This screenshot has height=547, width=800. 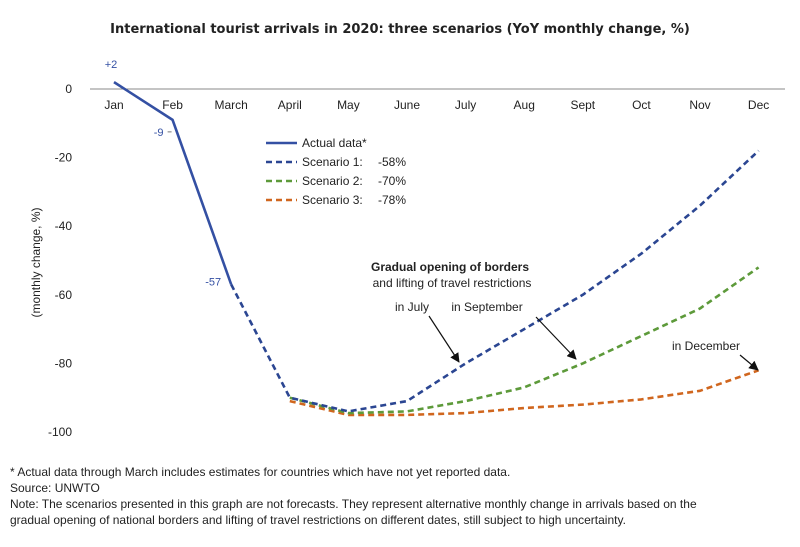 What do you see at coordinates (332, 181) in the screenshot?
I see `legend-label-scenario-2: Scenario 2:` at bounding box center [332, 181].